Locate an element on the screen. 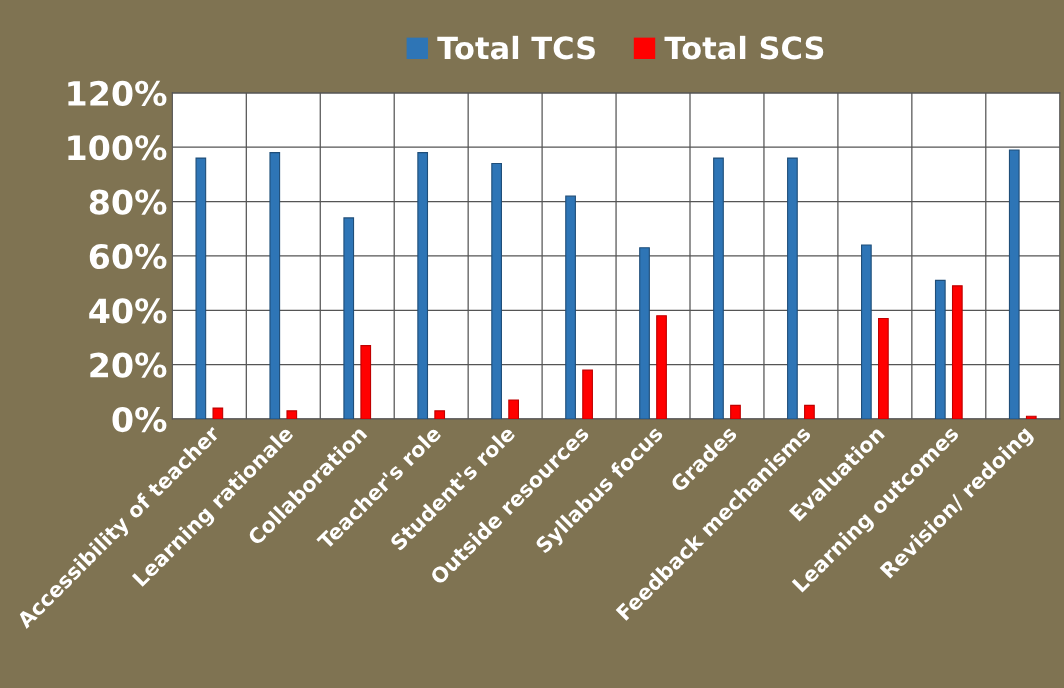  legend-label: Total TCS is located at coordinates (516, 47).